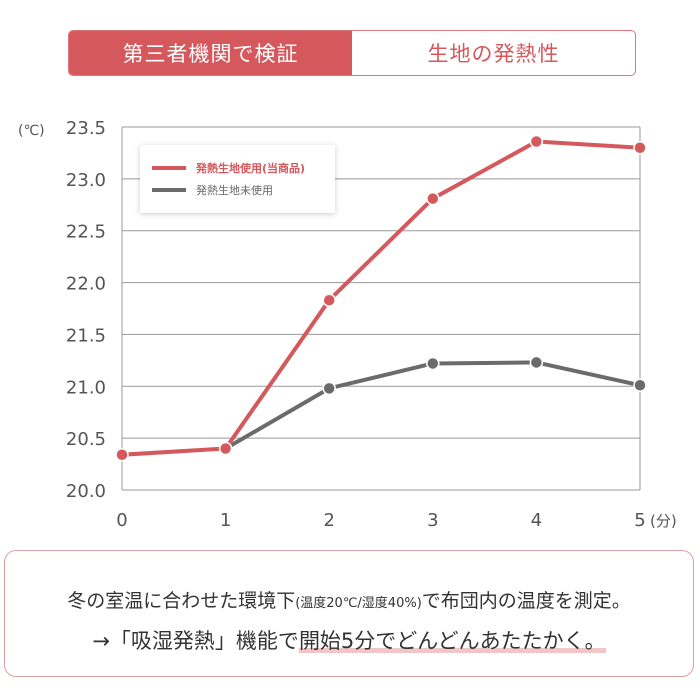 This screenshot has width=700, height=700. Describe the element at coordinates (432, 405) in the screenshot. I see `series-line` at that location.